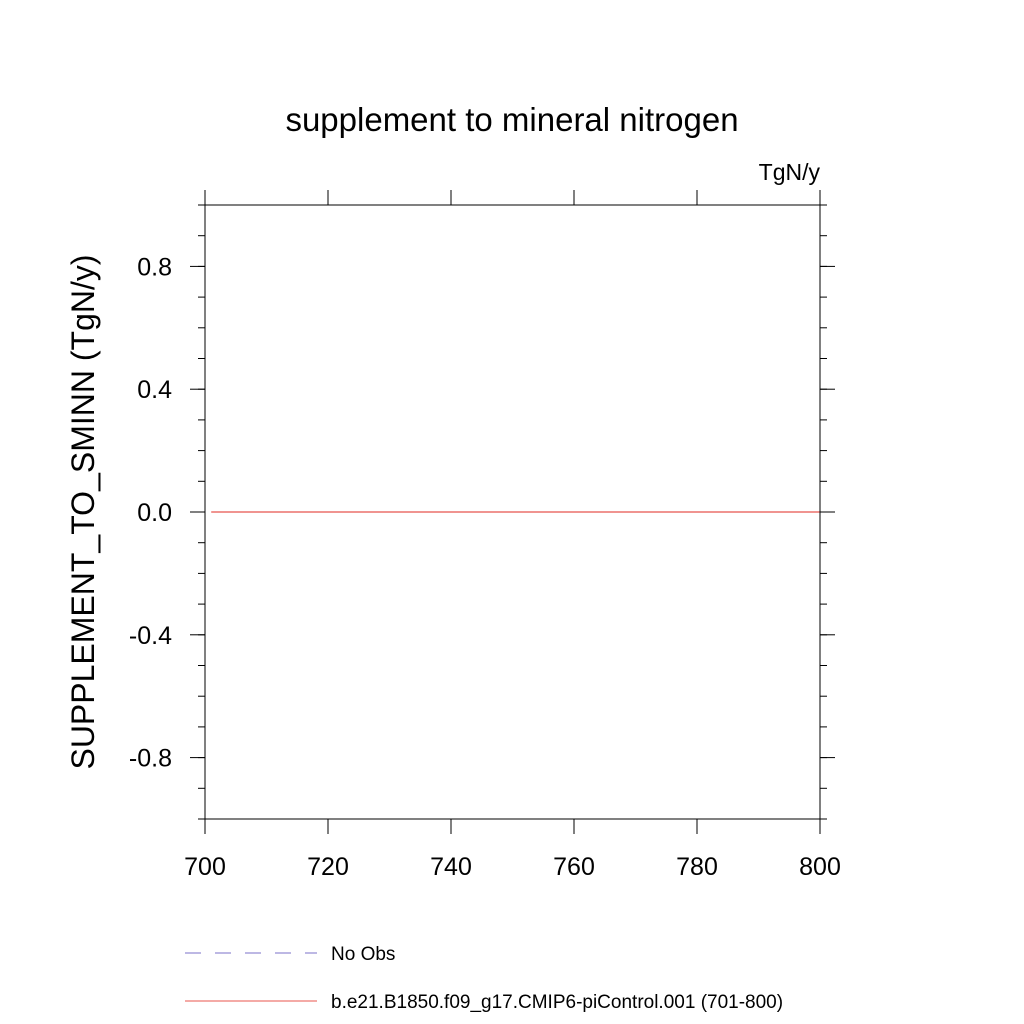  Describe the element at coordinates (511, 119) in the screenshot. I see `chart-title: supplement to mineral nitrogen` at that location.